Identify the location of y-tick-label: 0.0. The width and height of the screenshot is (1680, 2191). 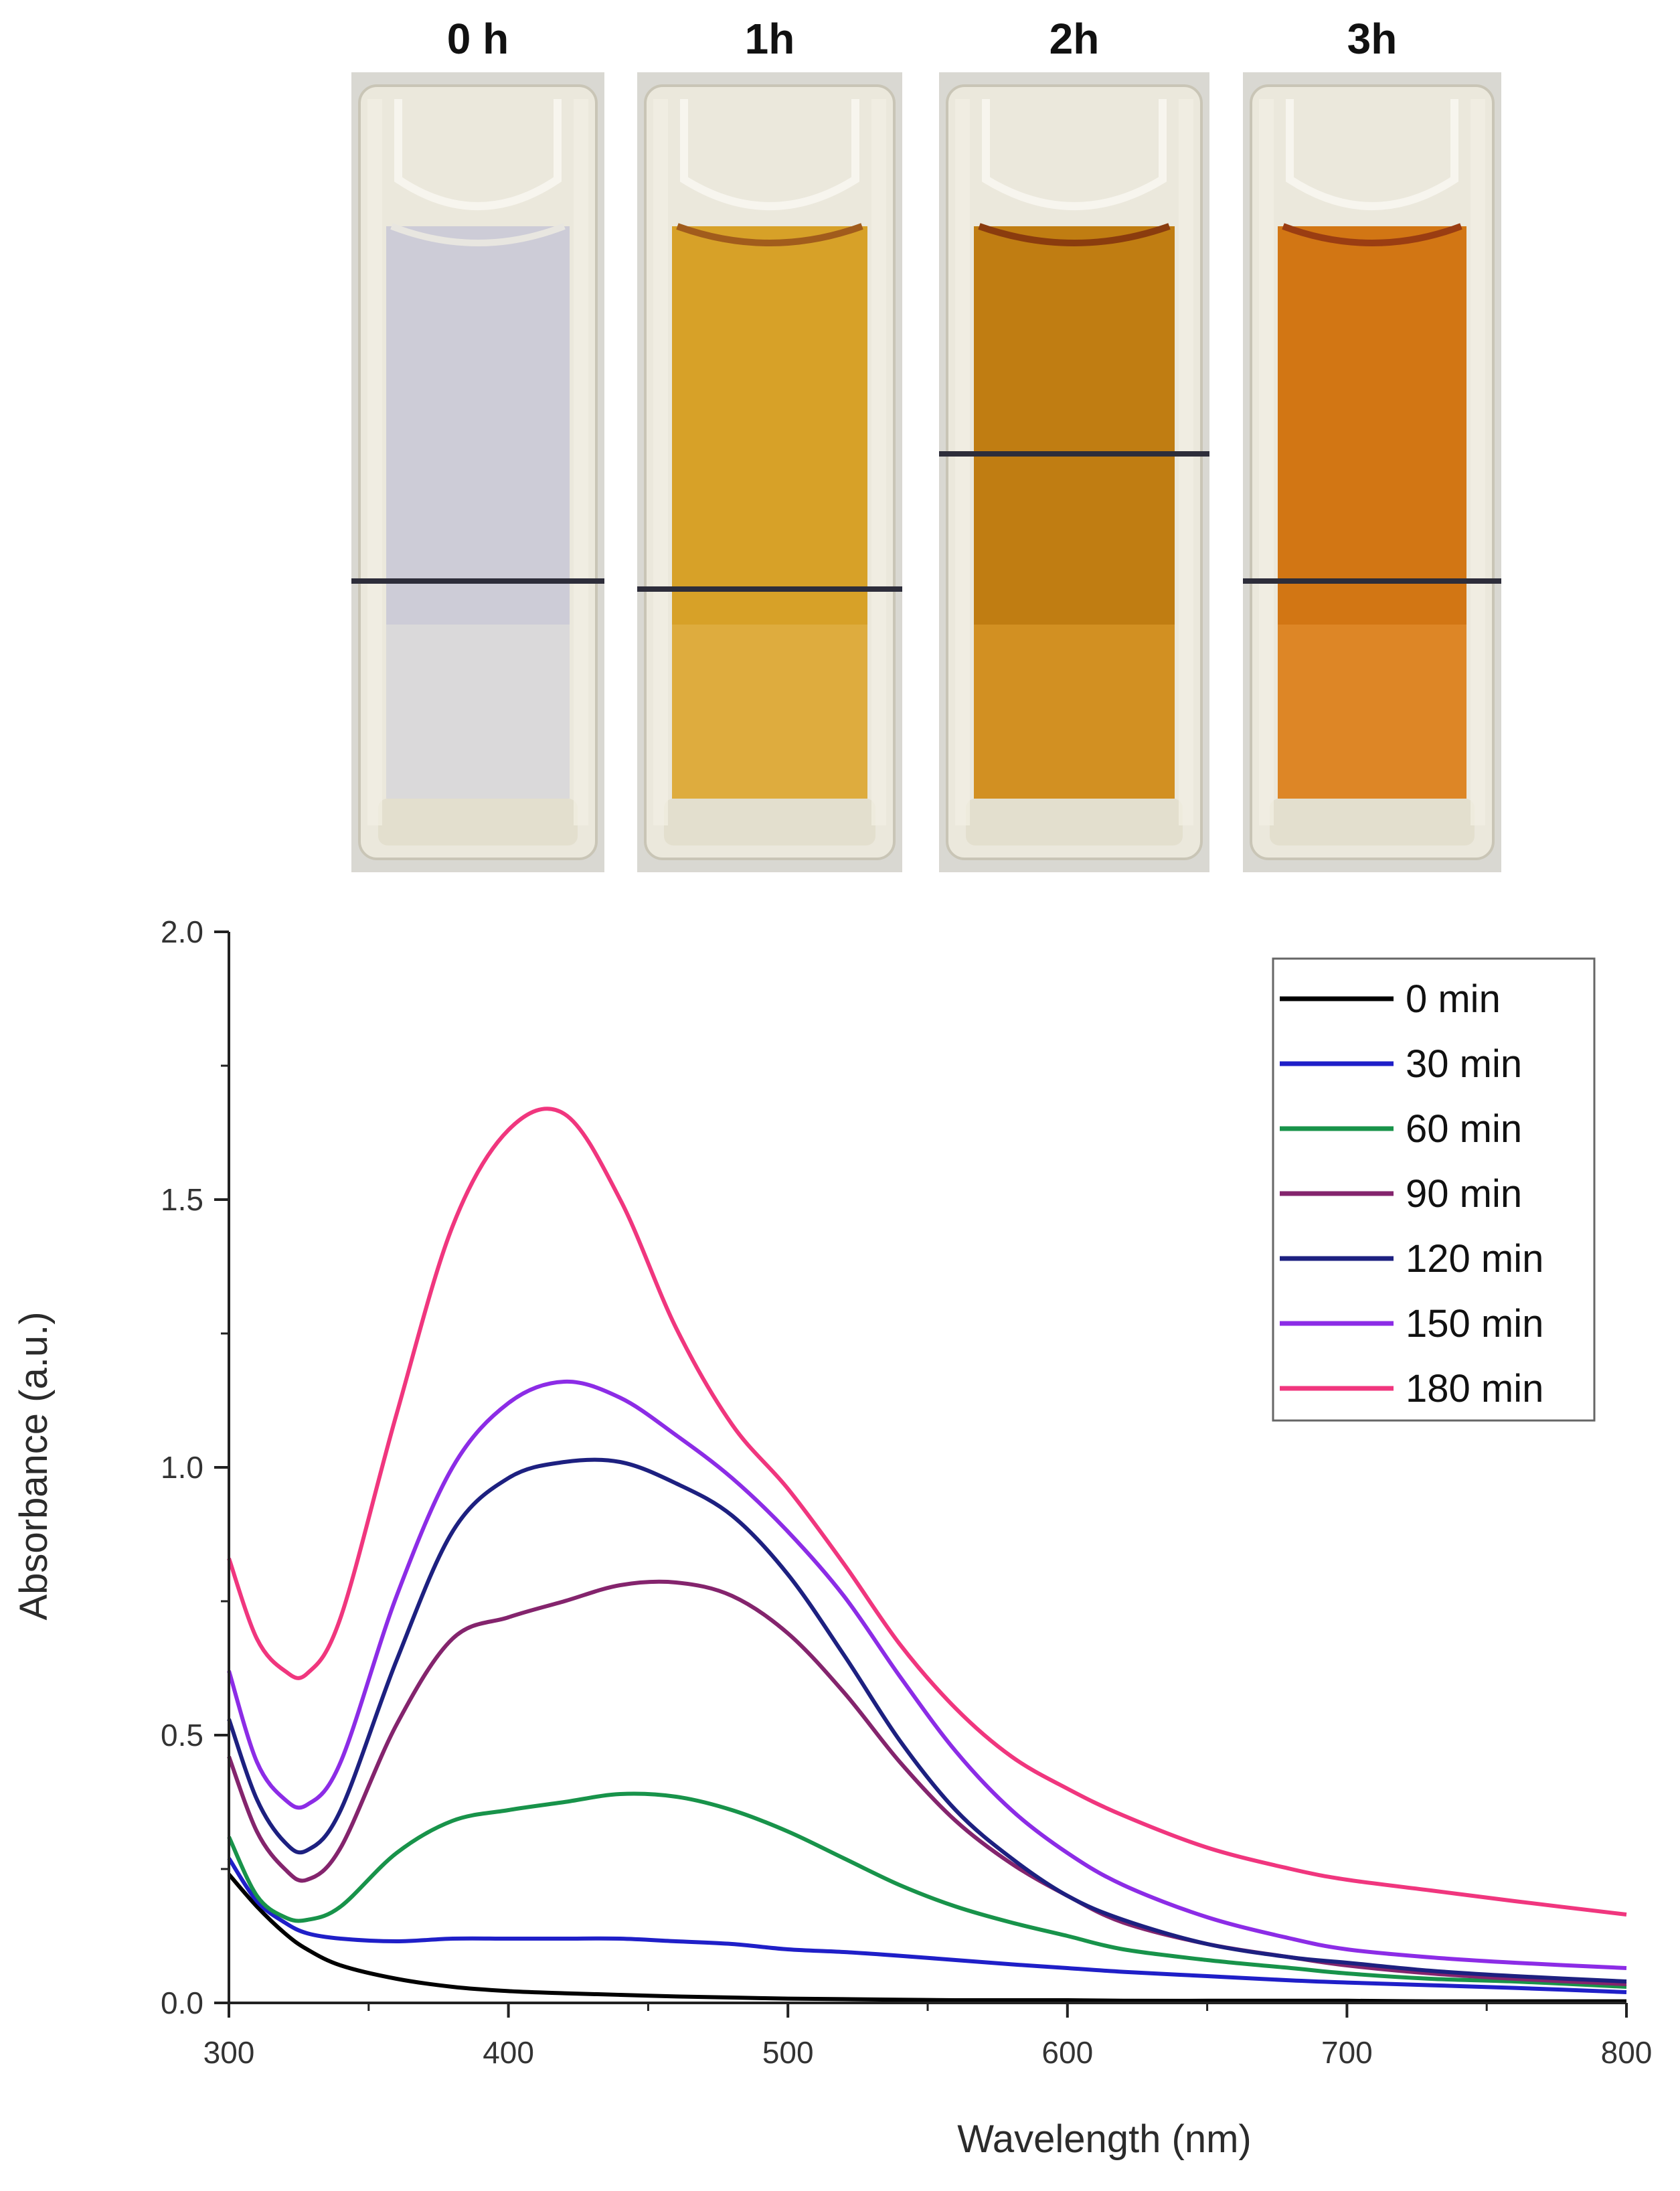
(182, 2002).